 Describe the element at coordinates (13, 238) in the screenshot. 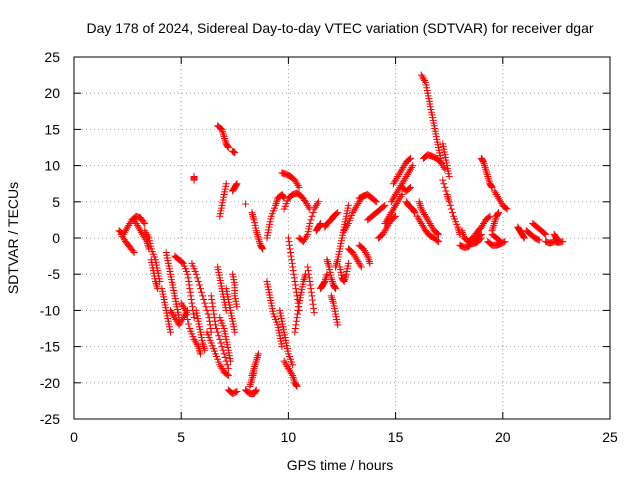

I see `y-axis-label: SDTVAR / TECUs` at that location.